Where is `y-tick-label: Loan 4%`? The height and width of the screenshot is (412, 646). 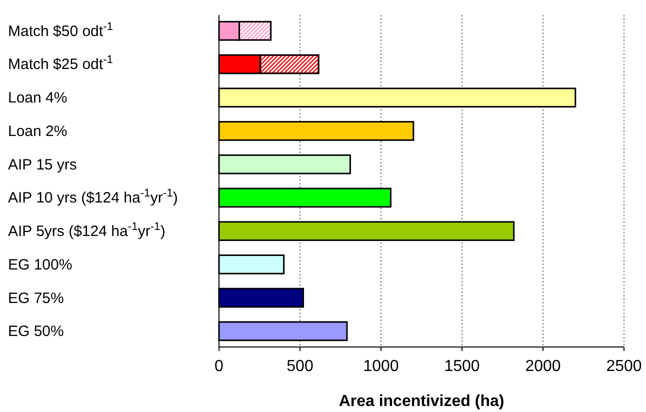 y-tick-label: Loan 4% is located at coordinates (38, 98).